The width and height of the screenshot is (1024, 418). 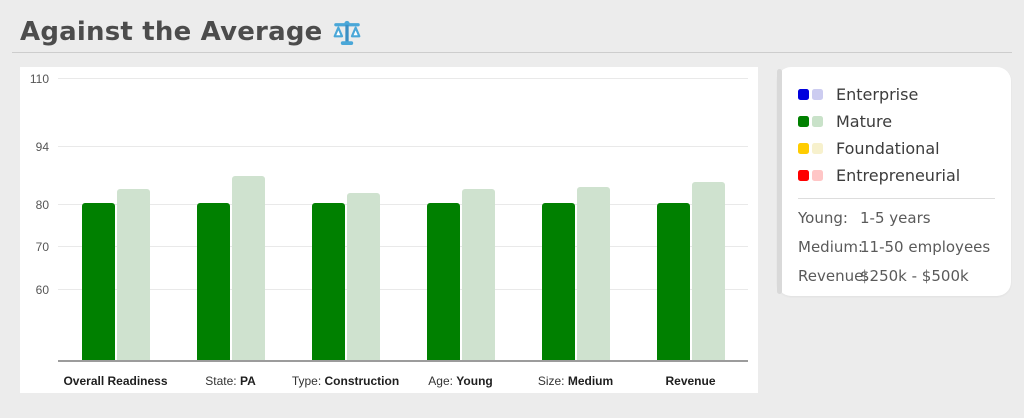 I want to click on y-tick-label: 60, so click(x=42, y=289).